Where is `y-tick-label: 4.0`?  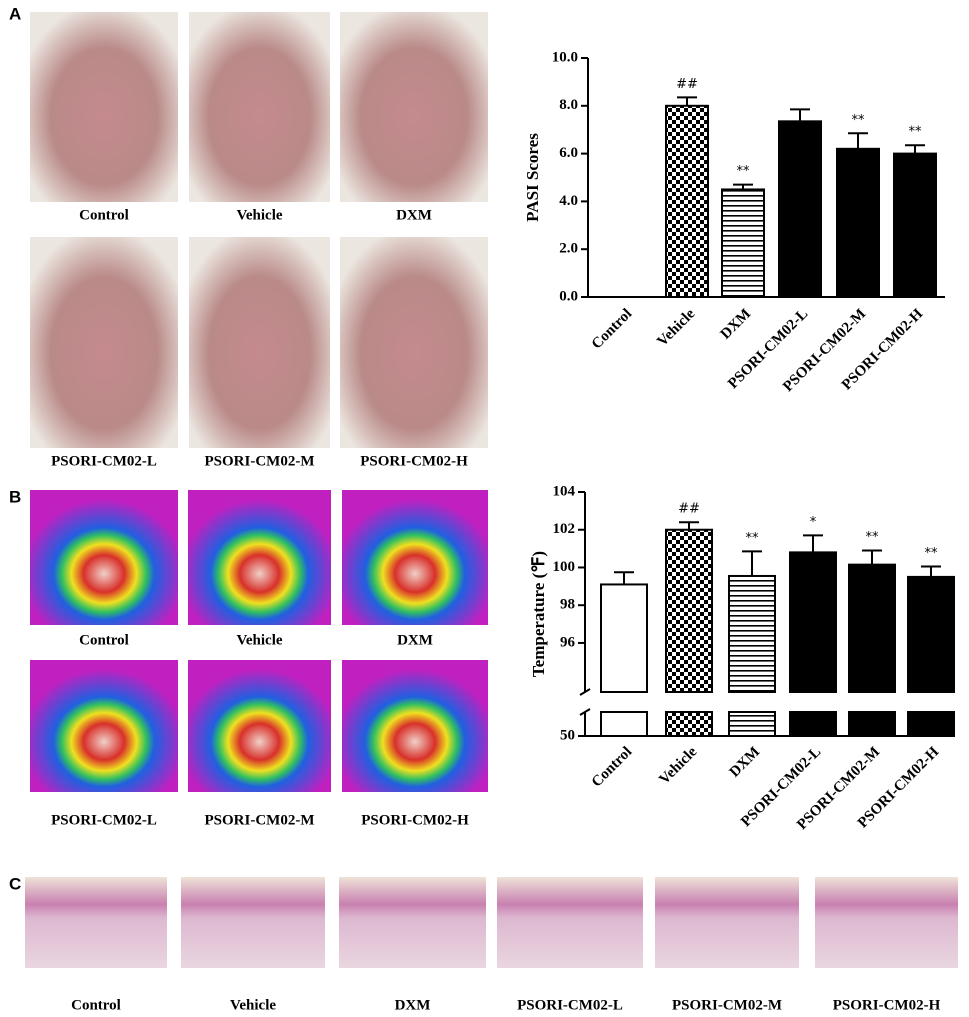 y-tick-label: 4.0 is located at coordinates (568, 201).